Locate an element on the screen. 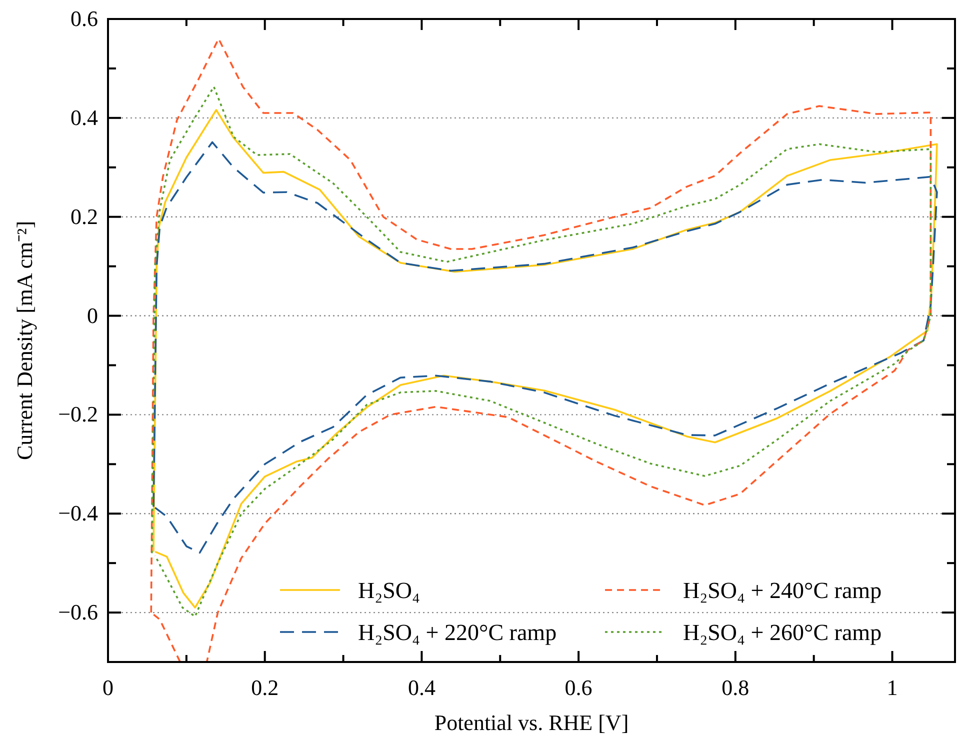 The width and height of the screenshot is (963, 743). y-axis-title: Current Density [mA cm⁻²] is located at coordinates (24, 340).